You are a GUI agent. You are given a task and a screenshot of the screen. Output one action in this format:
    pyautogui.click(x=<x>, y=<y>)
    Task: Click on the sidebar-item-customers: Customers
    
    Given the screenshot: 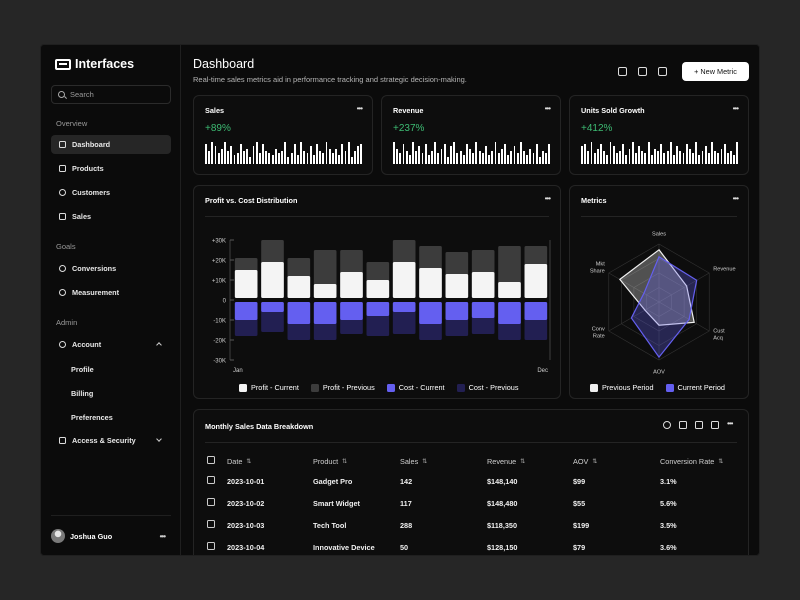 What is the action you would take?
    pyautogui.click(x=111, y=192)
    